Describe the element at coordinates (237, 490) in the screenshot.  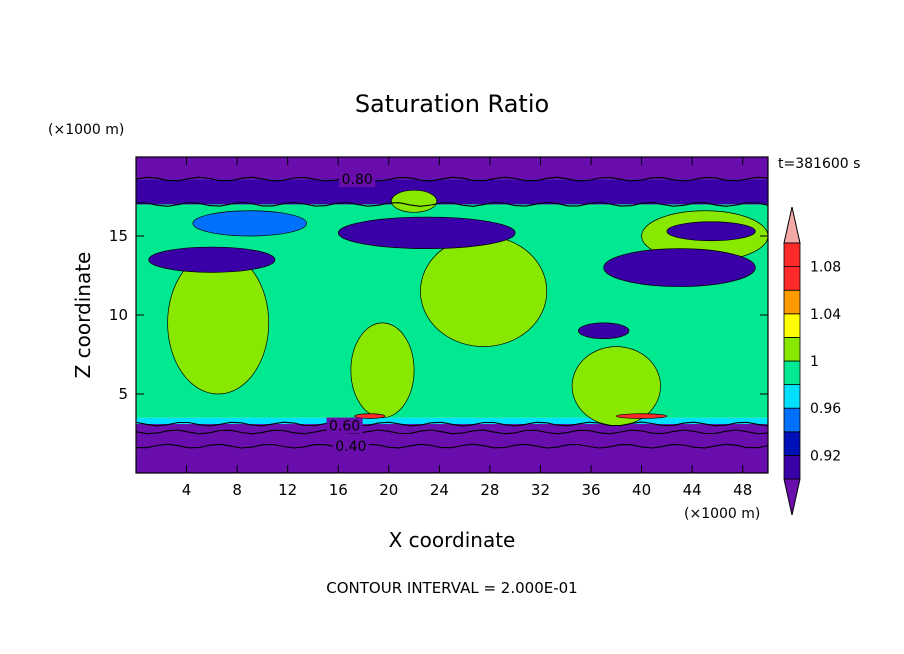
I see `x-tick-label-1: 8` at that location.